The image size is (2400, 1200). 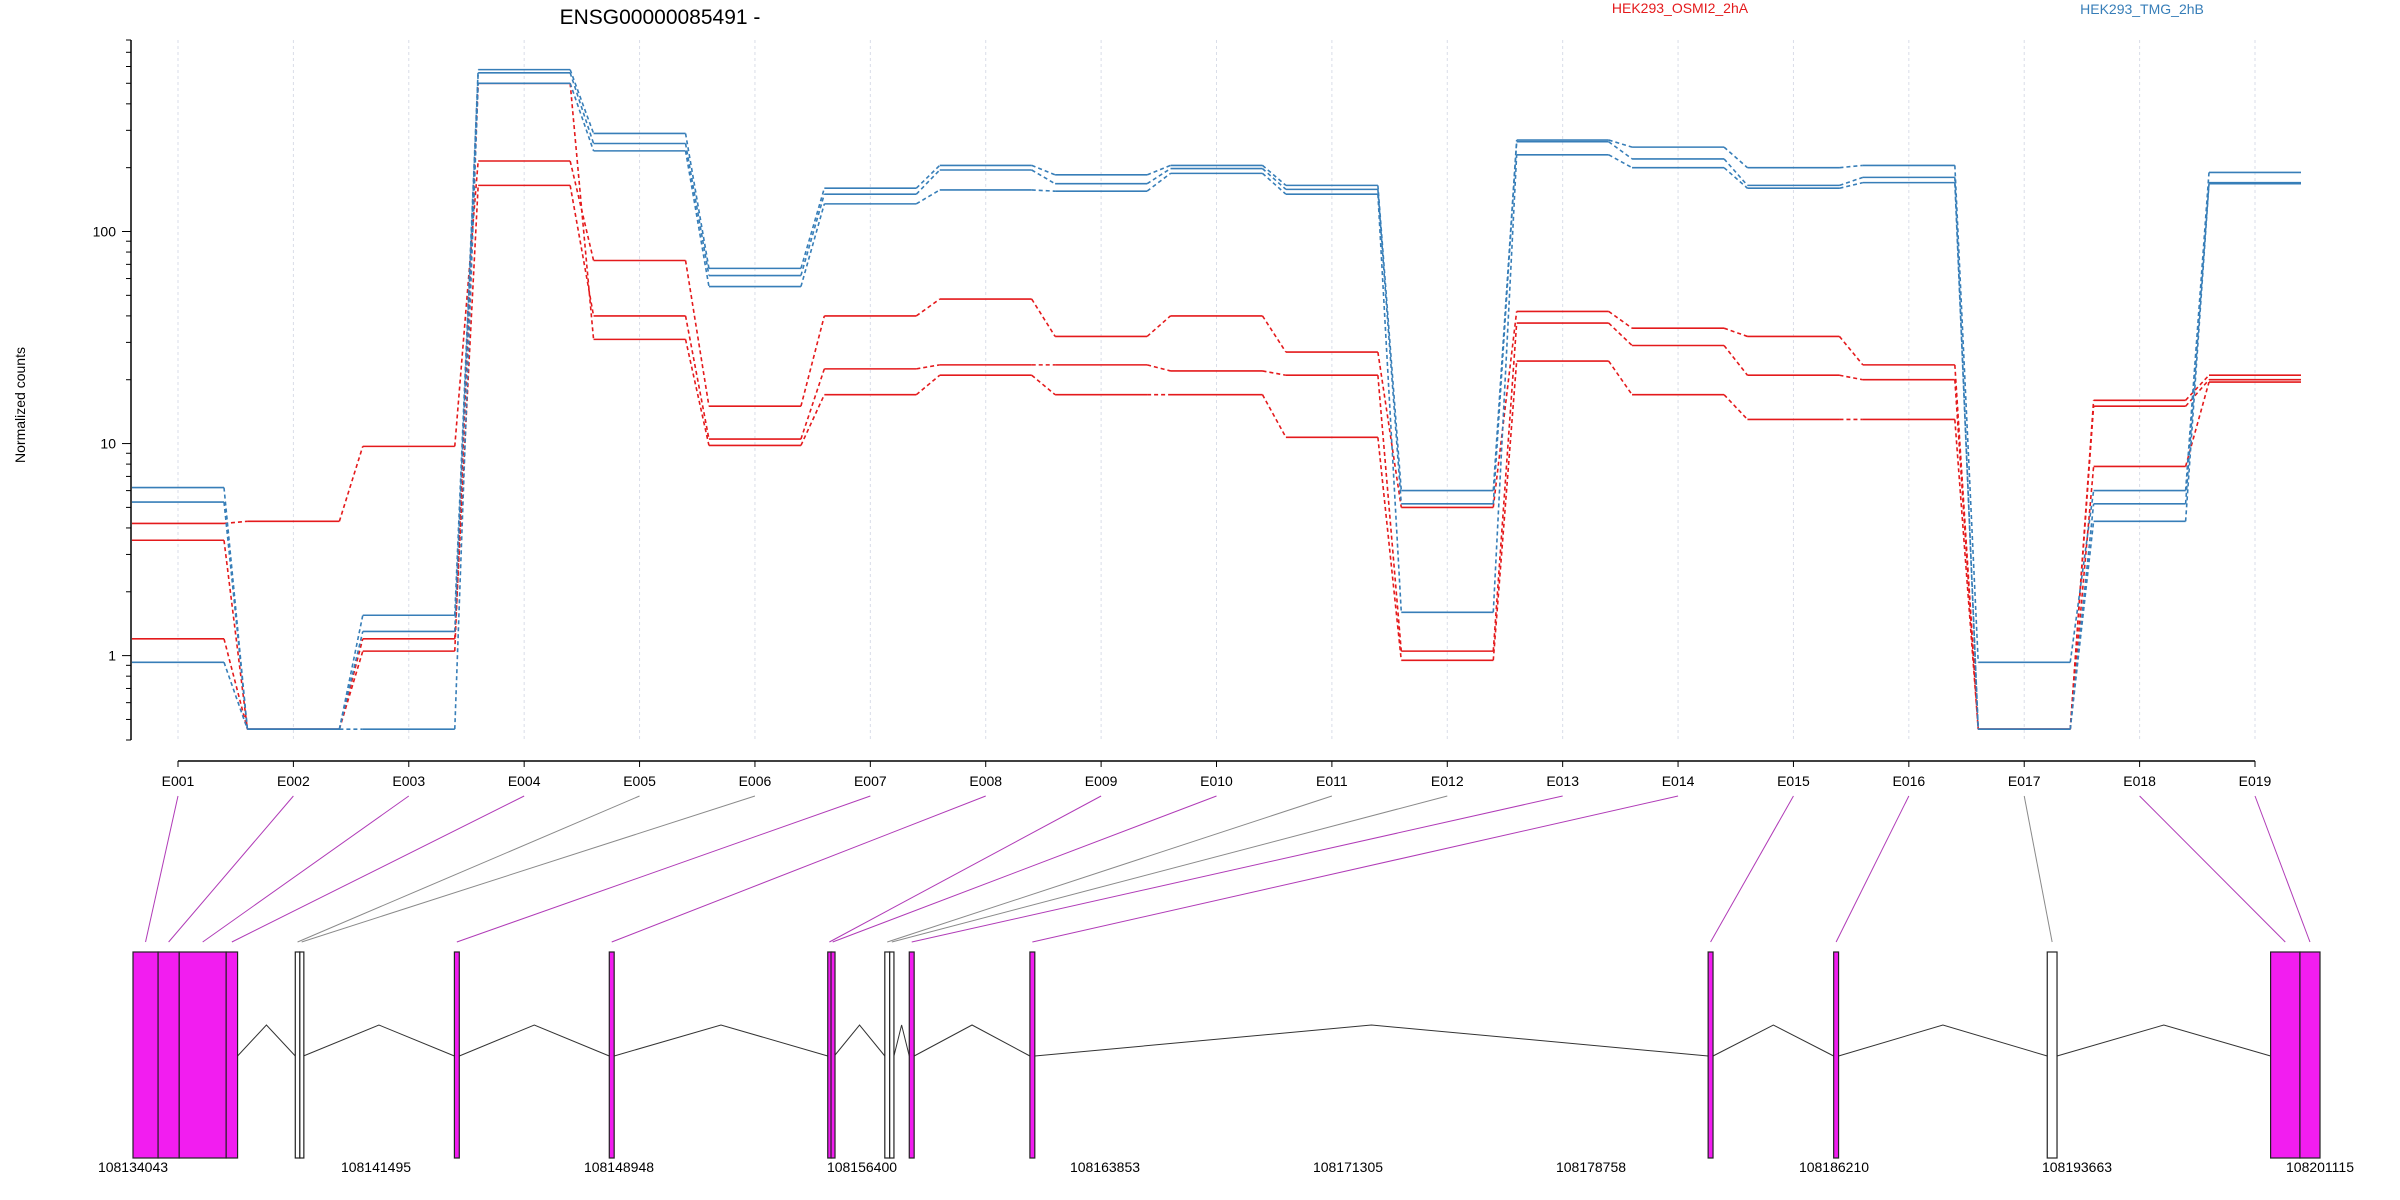 What do you see at coordinates (468, 869) in the screenshot?
I see `exon-link-e005` at bounding box center [468, 869].